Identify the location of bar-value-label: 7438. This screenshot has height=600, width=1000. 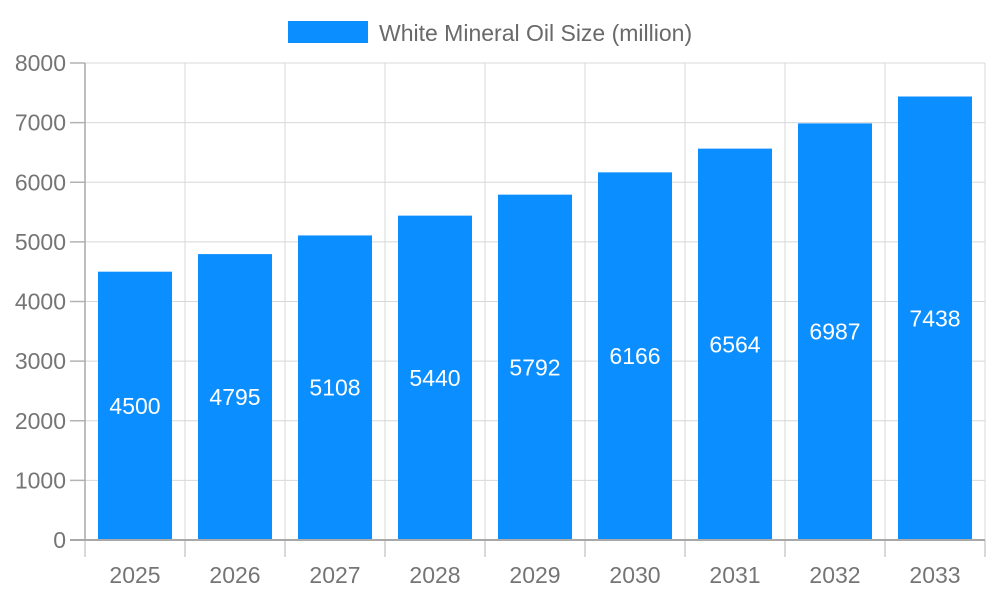
(934, 318).